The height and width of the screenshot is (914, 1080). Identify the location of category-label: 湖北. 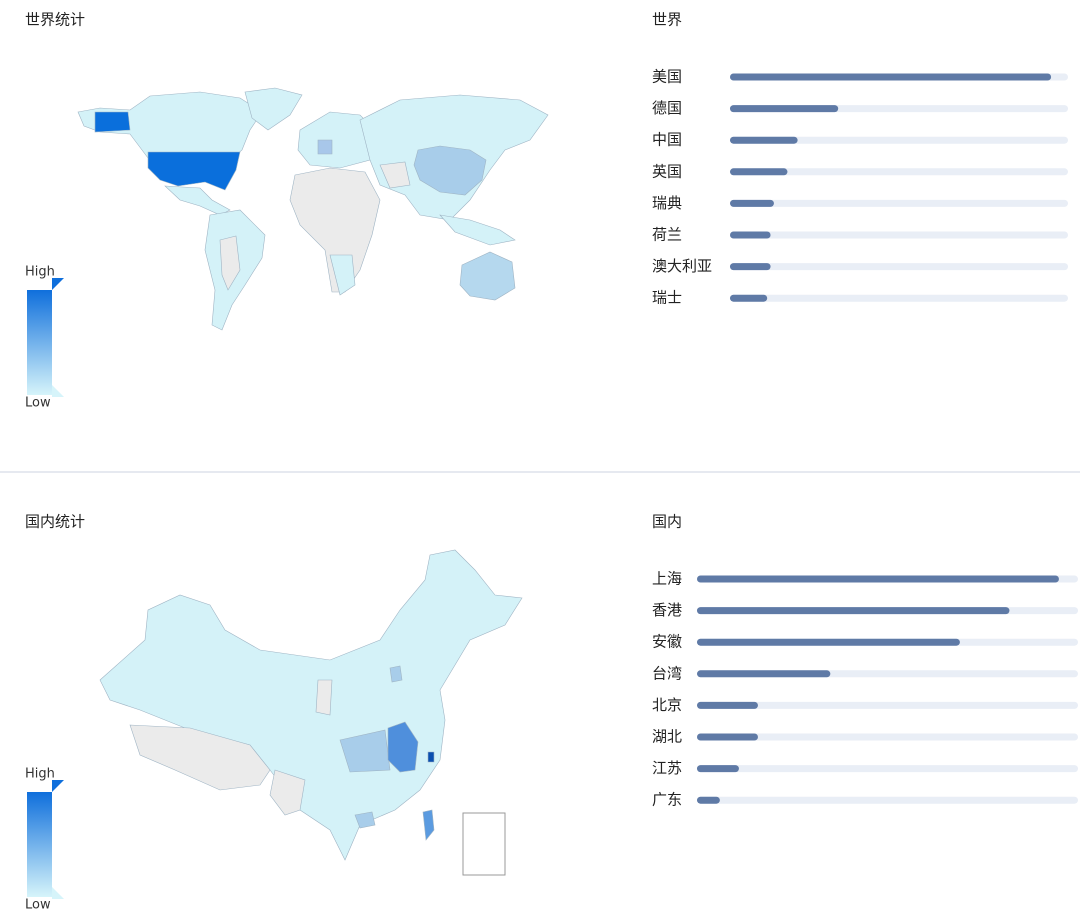
(667, 737).